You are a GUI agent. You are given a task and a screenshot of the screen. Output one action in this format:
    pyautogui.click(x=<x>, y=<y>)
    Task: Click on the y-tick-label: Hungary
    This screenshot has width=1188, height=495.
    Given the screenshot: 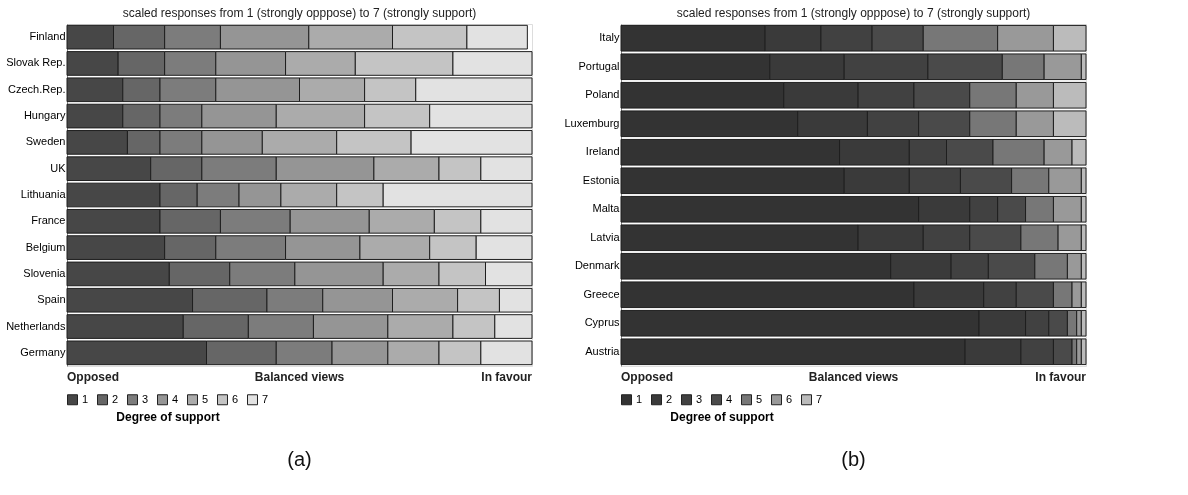 What is the action you would take?
    pyautogui.click(x=44, y=115)
    